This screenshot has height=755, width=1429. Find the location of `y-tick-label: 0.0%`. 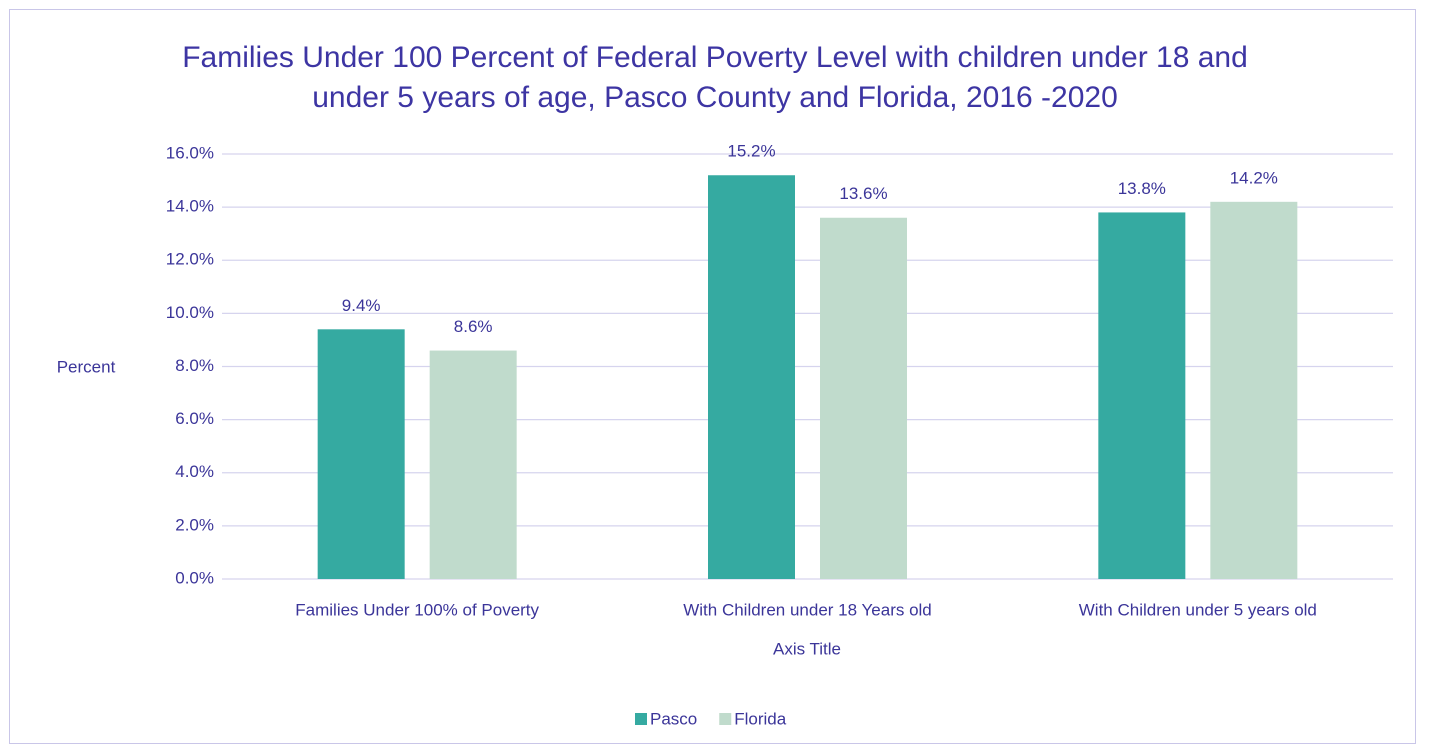

y-tick-label: 0.0% is located at coordinates (194, 577).